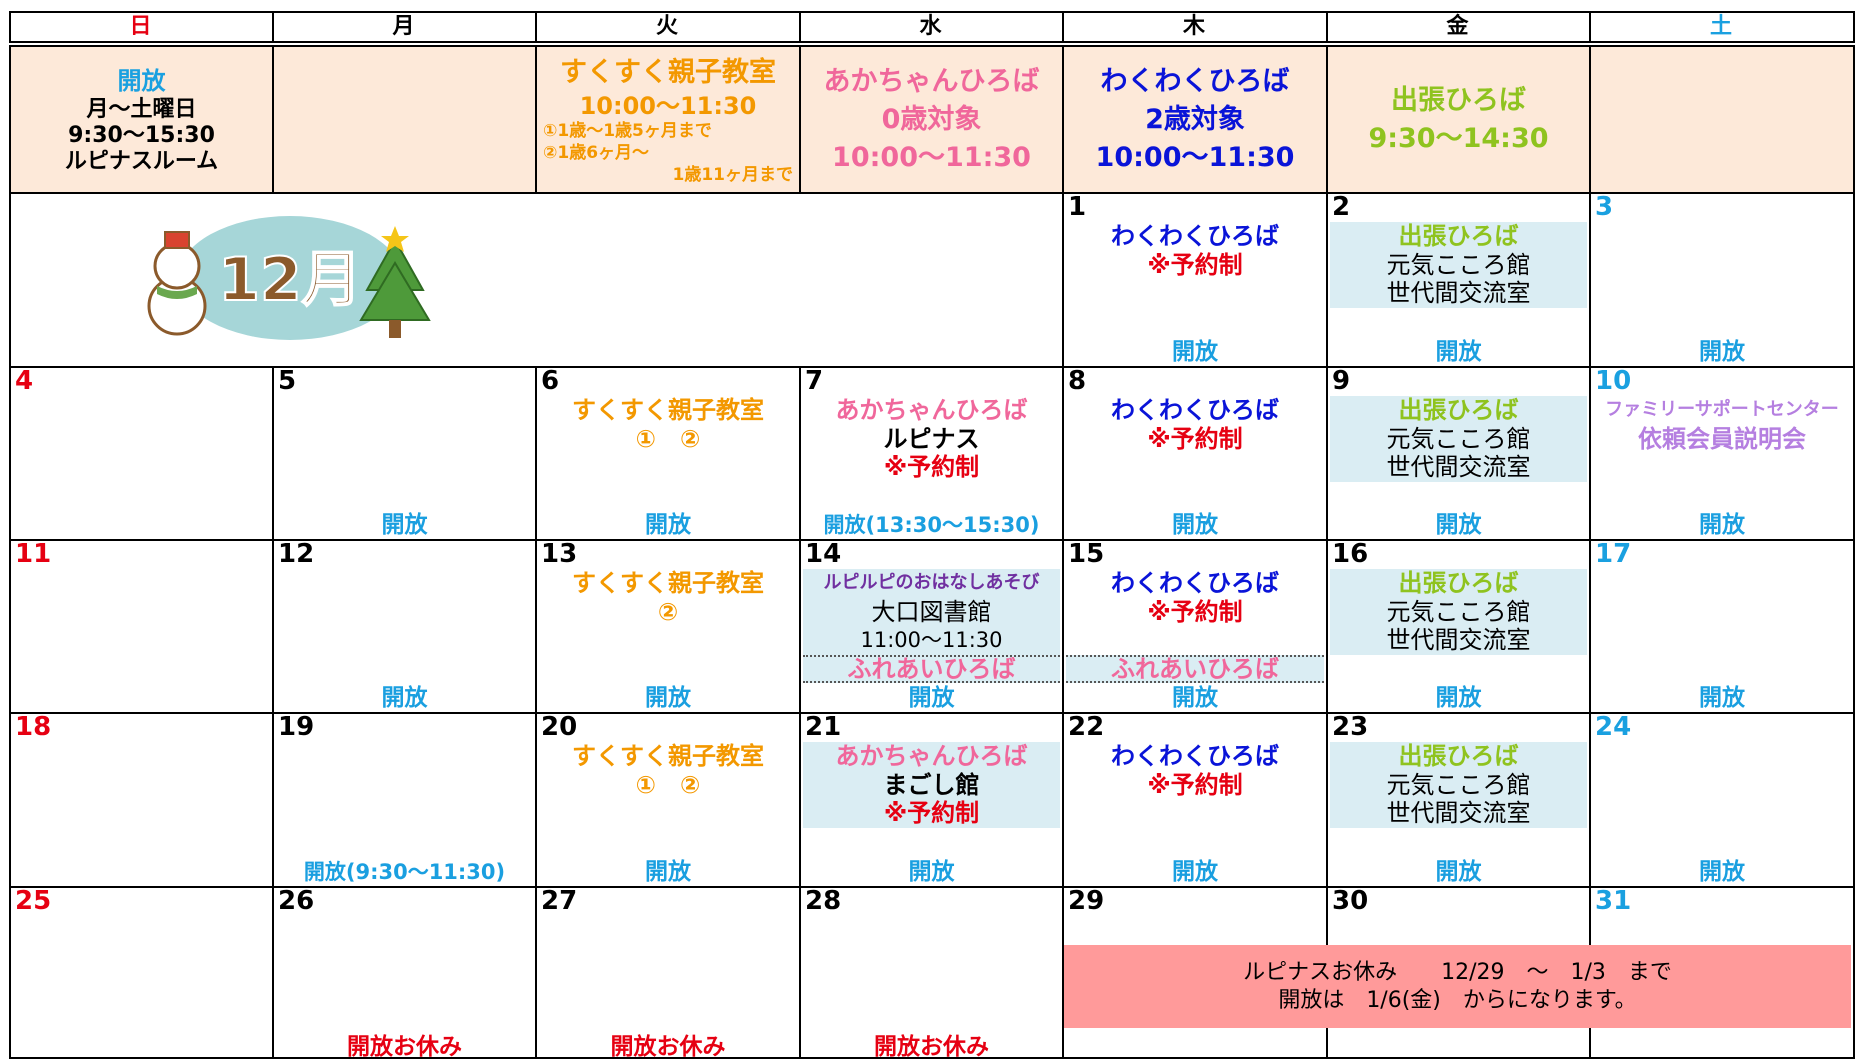  I want to click on day-cell: 13 すくすく親子教室 ② 開放, so click(668, 626).